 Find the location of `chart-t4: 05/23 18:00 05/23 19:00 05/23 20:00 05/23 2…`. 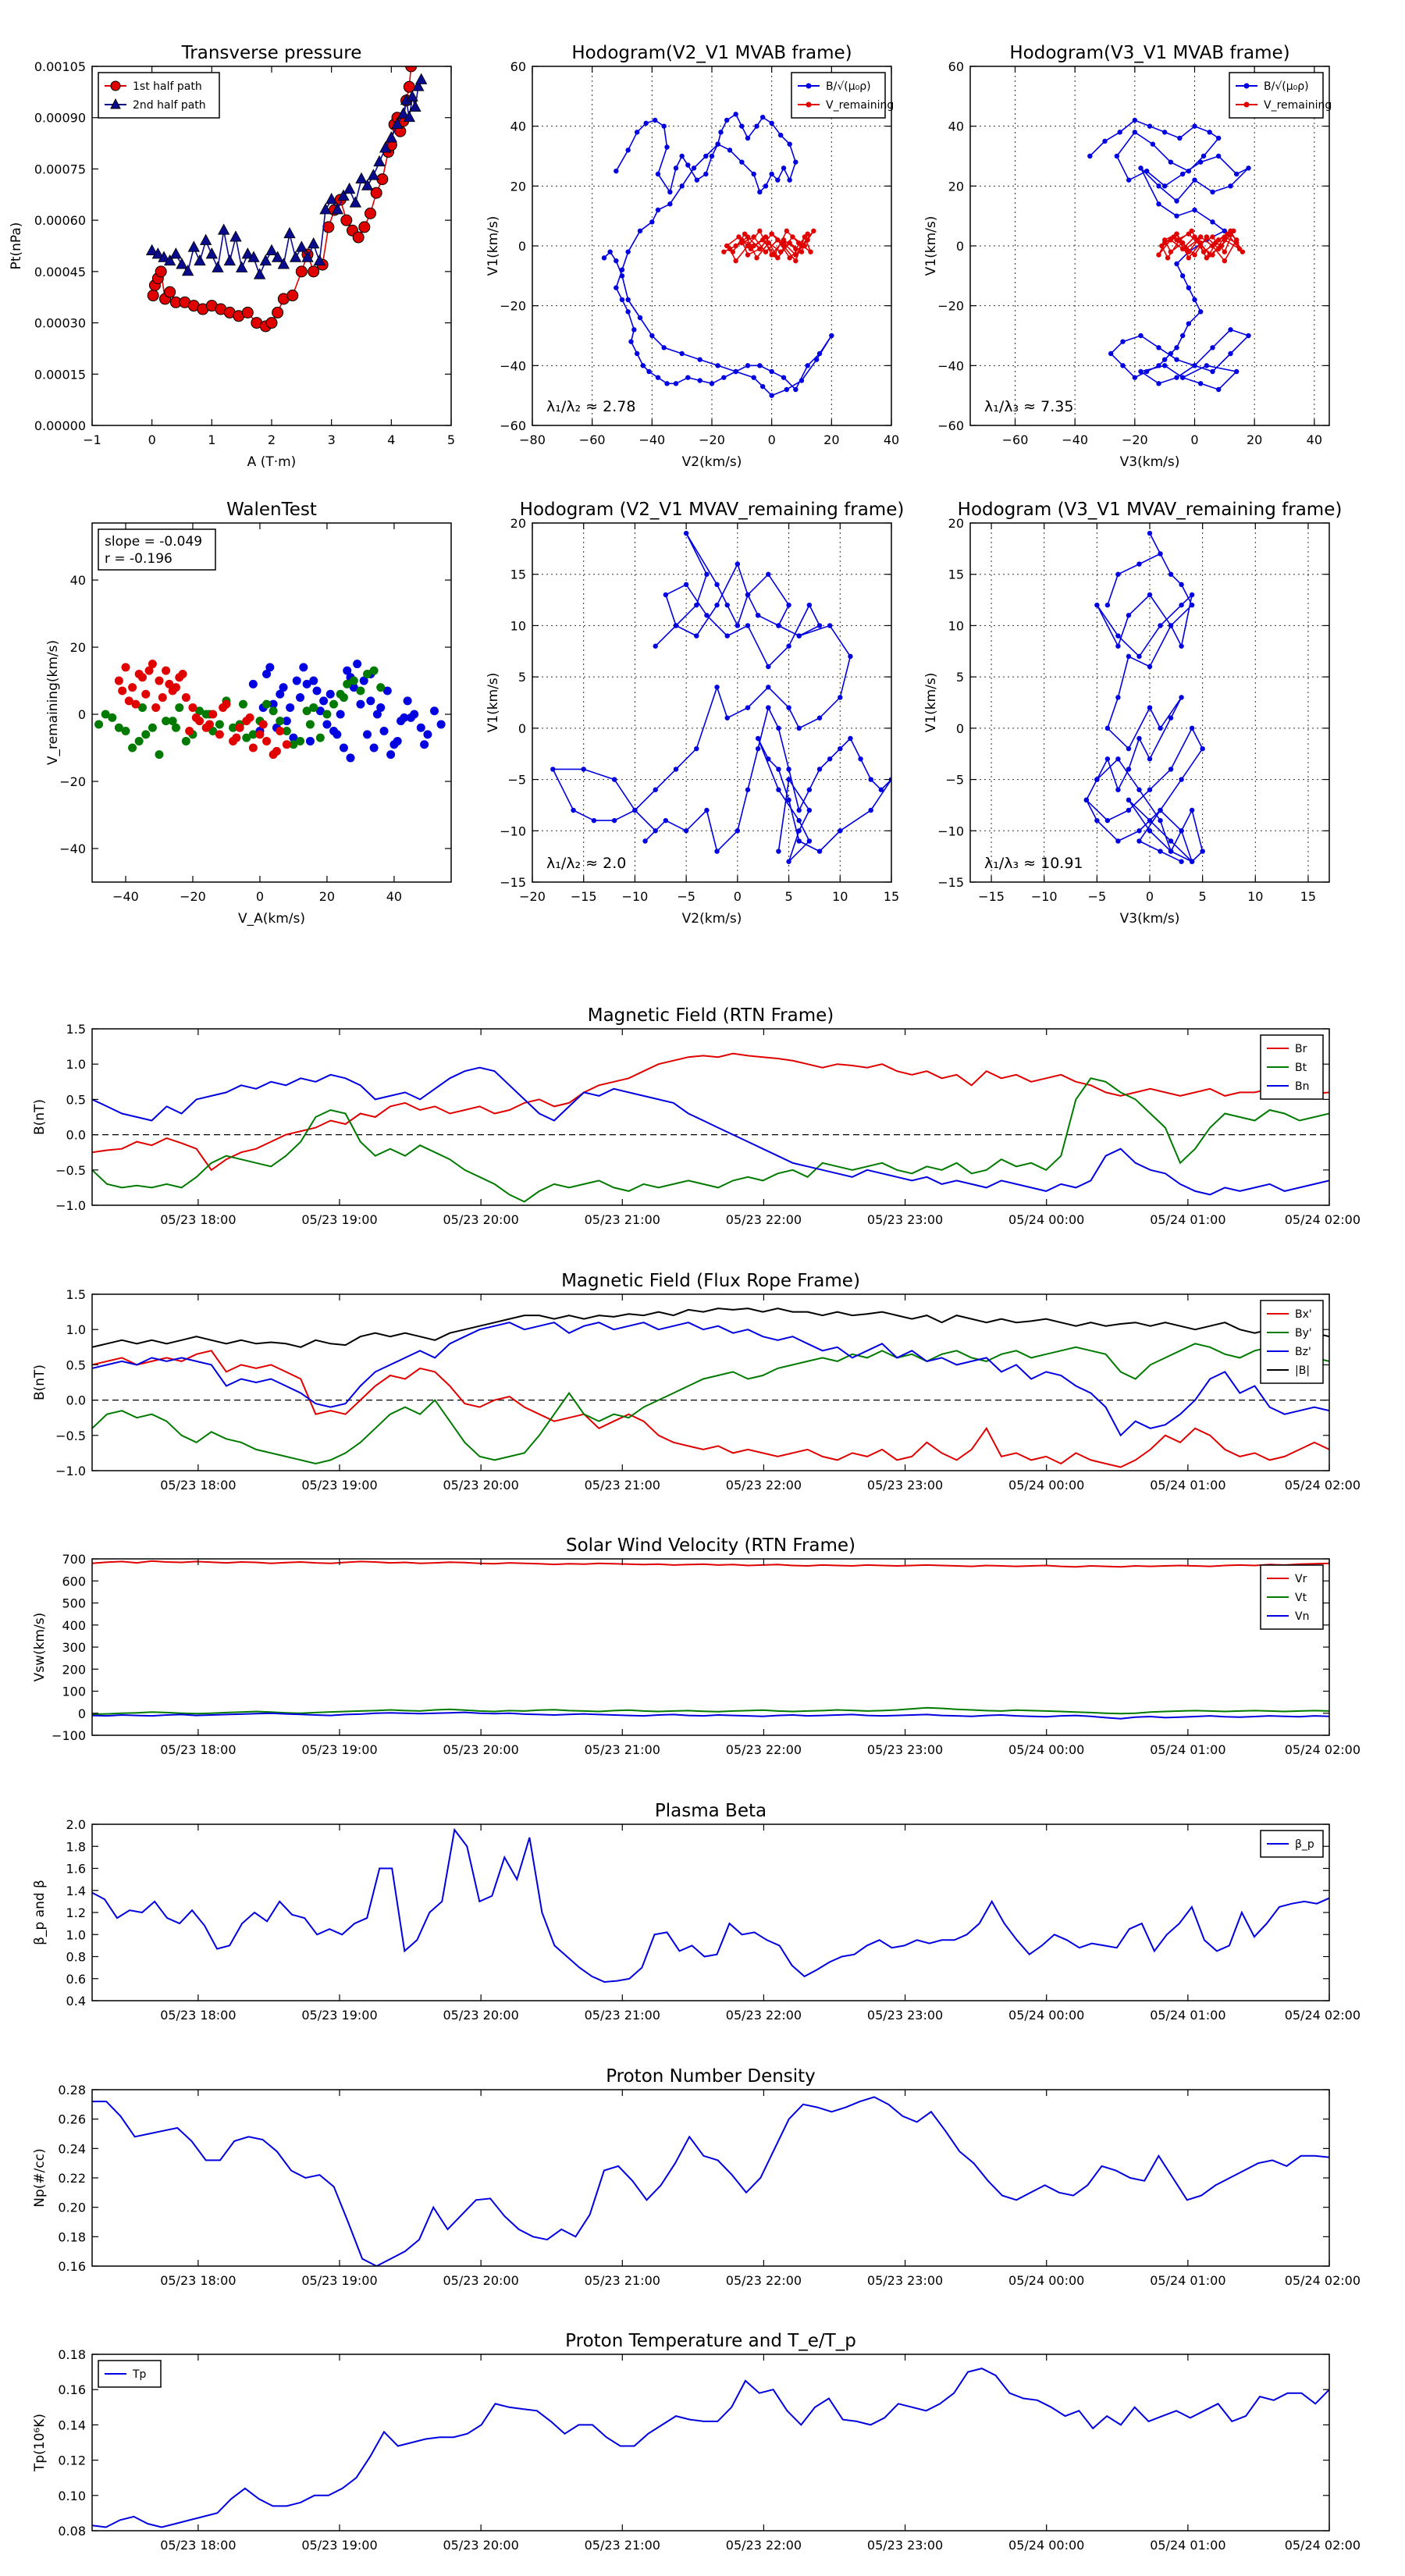

chart-t4: 05/23 18:00 05/23 19:00 05/23 20:00 05/23 2… is located at coordinates (696, 1912).